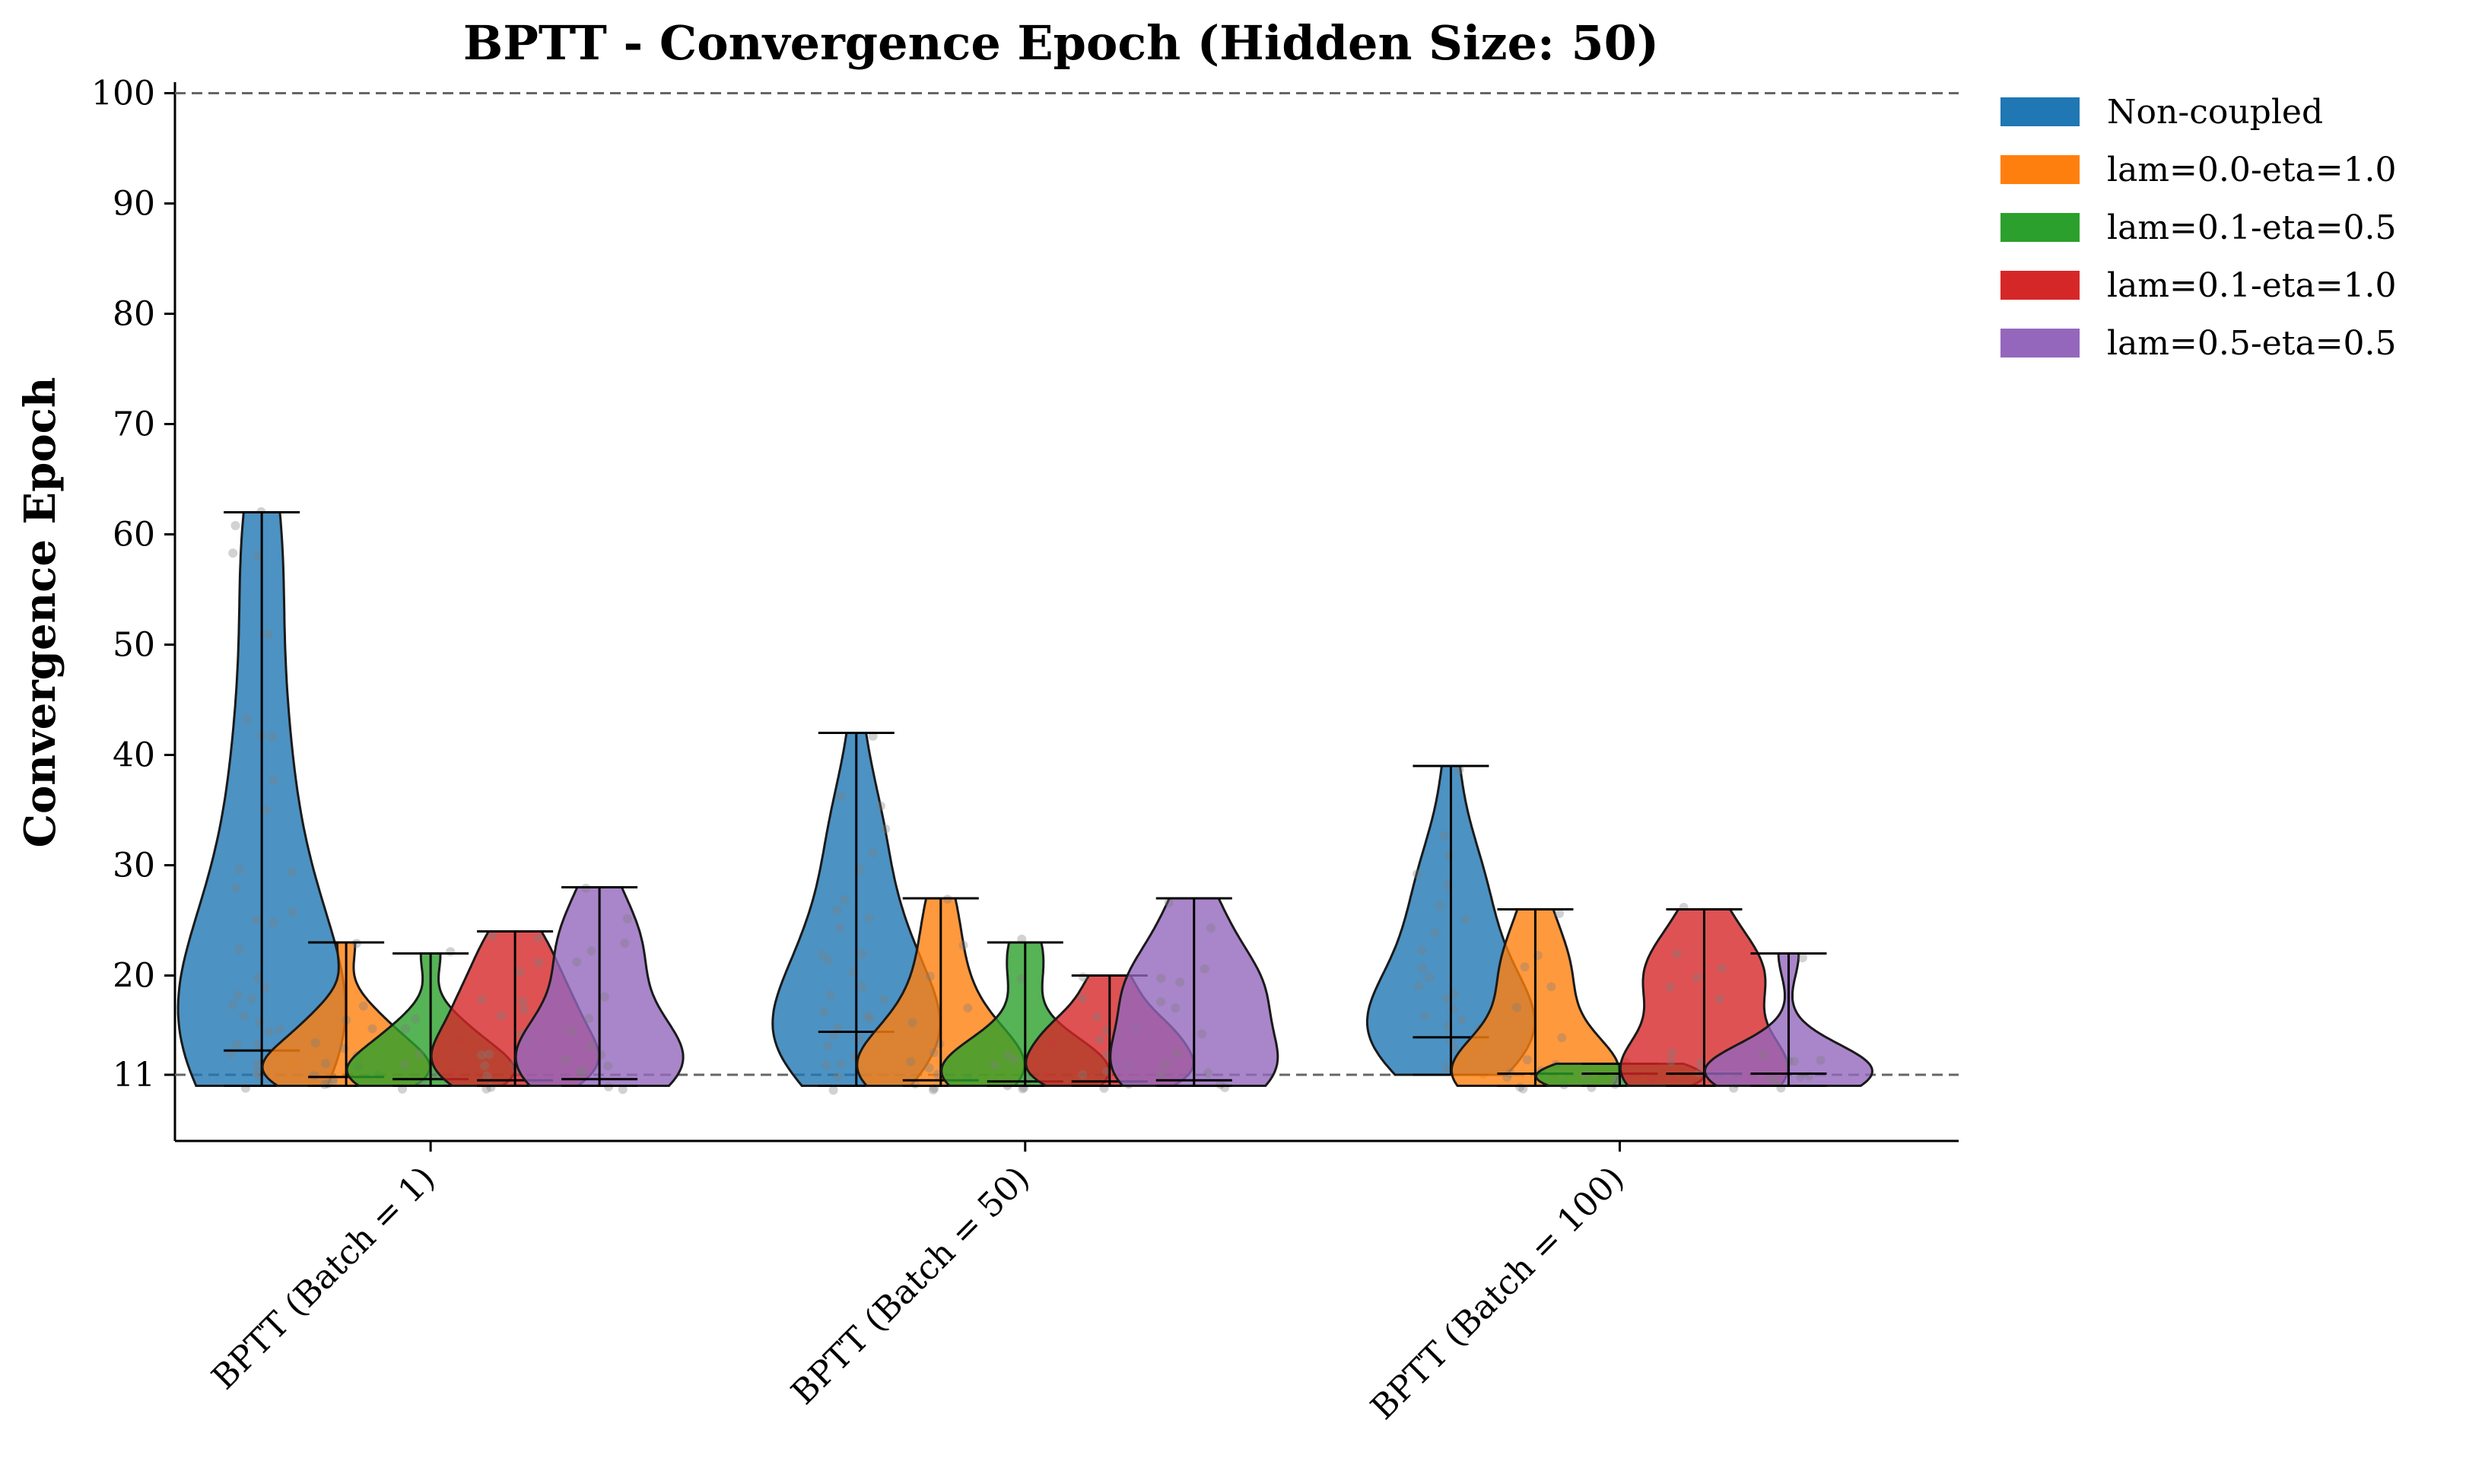 The image size is (2466, 1484). I want to click on y-tick-label: 70, so click(134, 424).